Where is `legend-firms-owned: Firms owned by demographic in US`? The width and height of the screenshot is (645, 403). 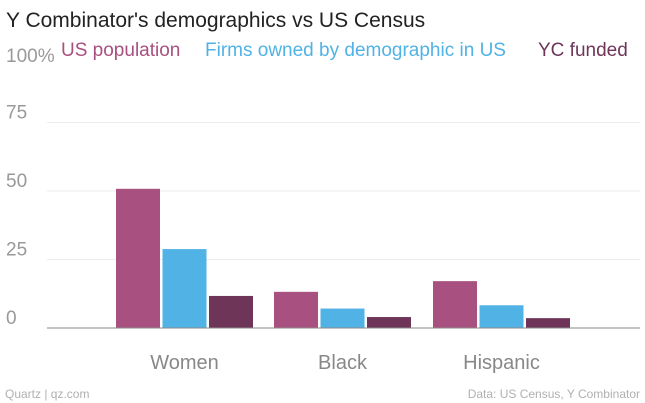
legend-firms-owned: Firms owned by demographic in US is located at coordinates (355, 50).